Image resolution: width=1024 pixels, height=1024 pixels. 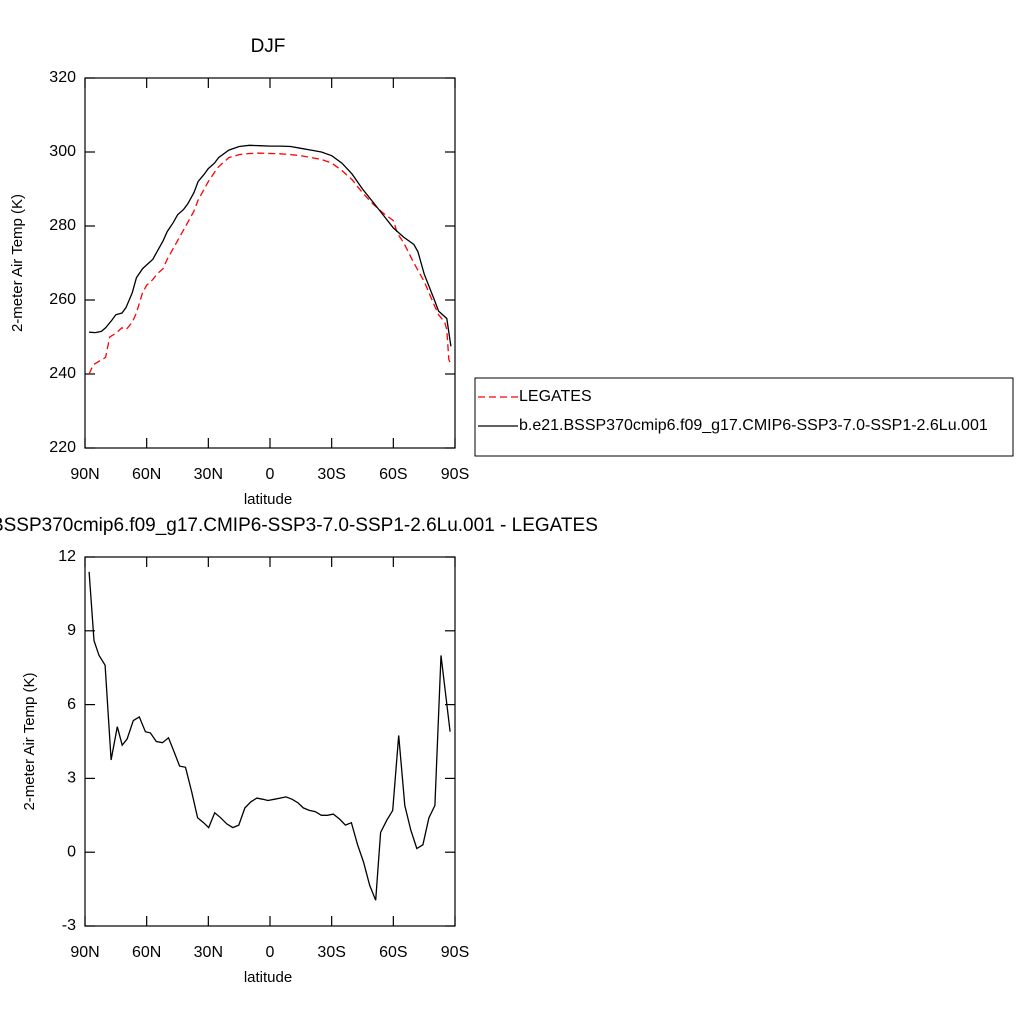 What do you see at coordinates (71, 778) in the screenshot?
I see `y-tick-label: 3` at bounding box center [71, 778].